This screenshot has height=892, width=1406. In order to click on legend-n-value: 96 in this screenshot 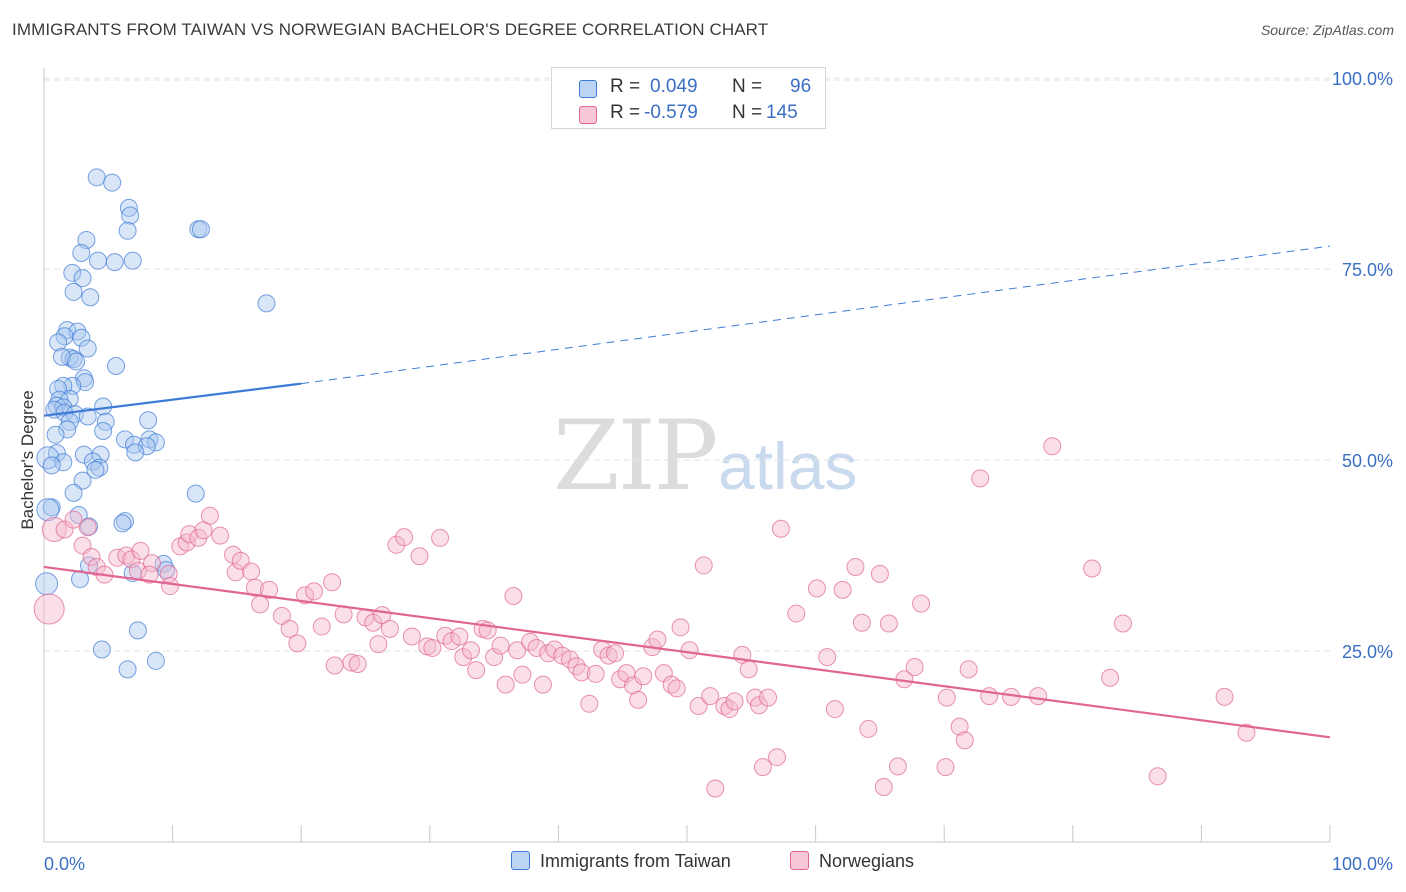, I will do `click(801, 86)`.